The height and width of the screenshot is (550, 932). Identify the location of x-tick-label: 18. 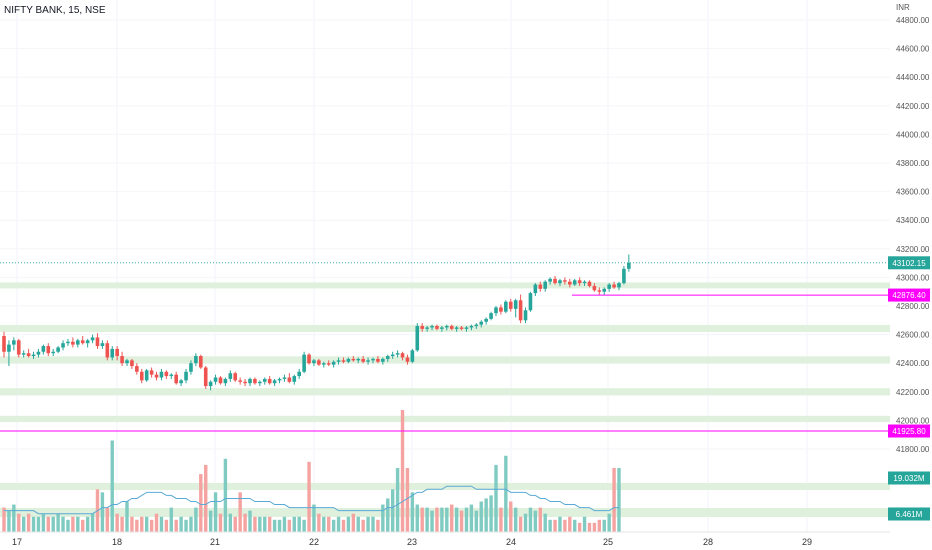
(117, 542).